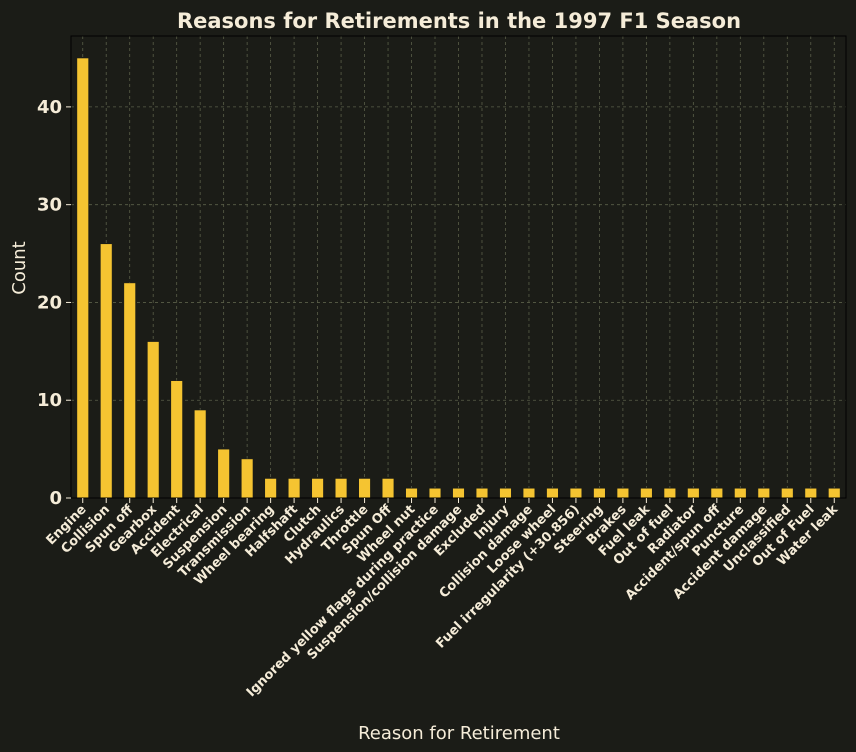 The height and width of the screenshot is (752, 856). I want to click on y-axis: 0 10 20 30 40, so click(54, 303).